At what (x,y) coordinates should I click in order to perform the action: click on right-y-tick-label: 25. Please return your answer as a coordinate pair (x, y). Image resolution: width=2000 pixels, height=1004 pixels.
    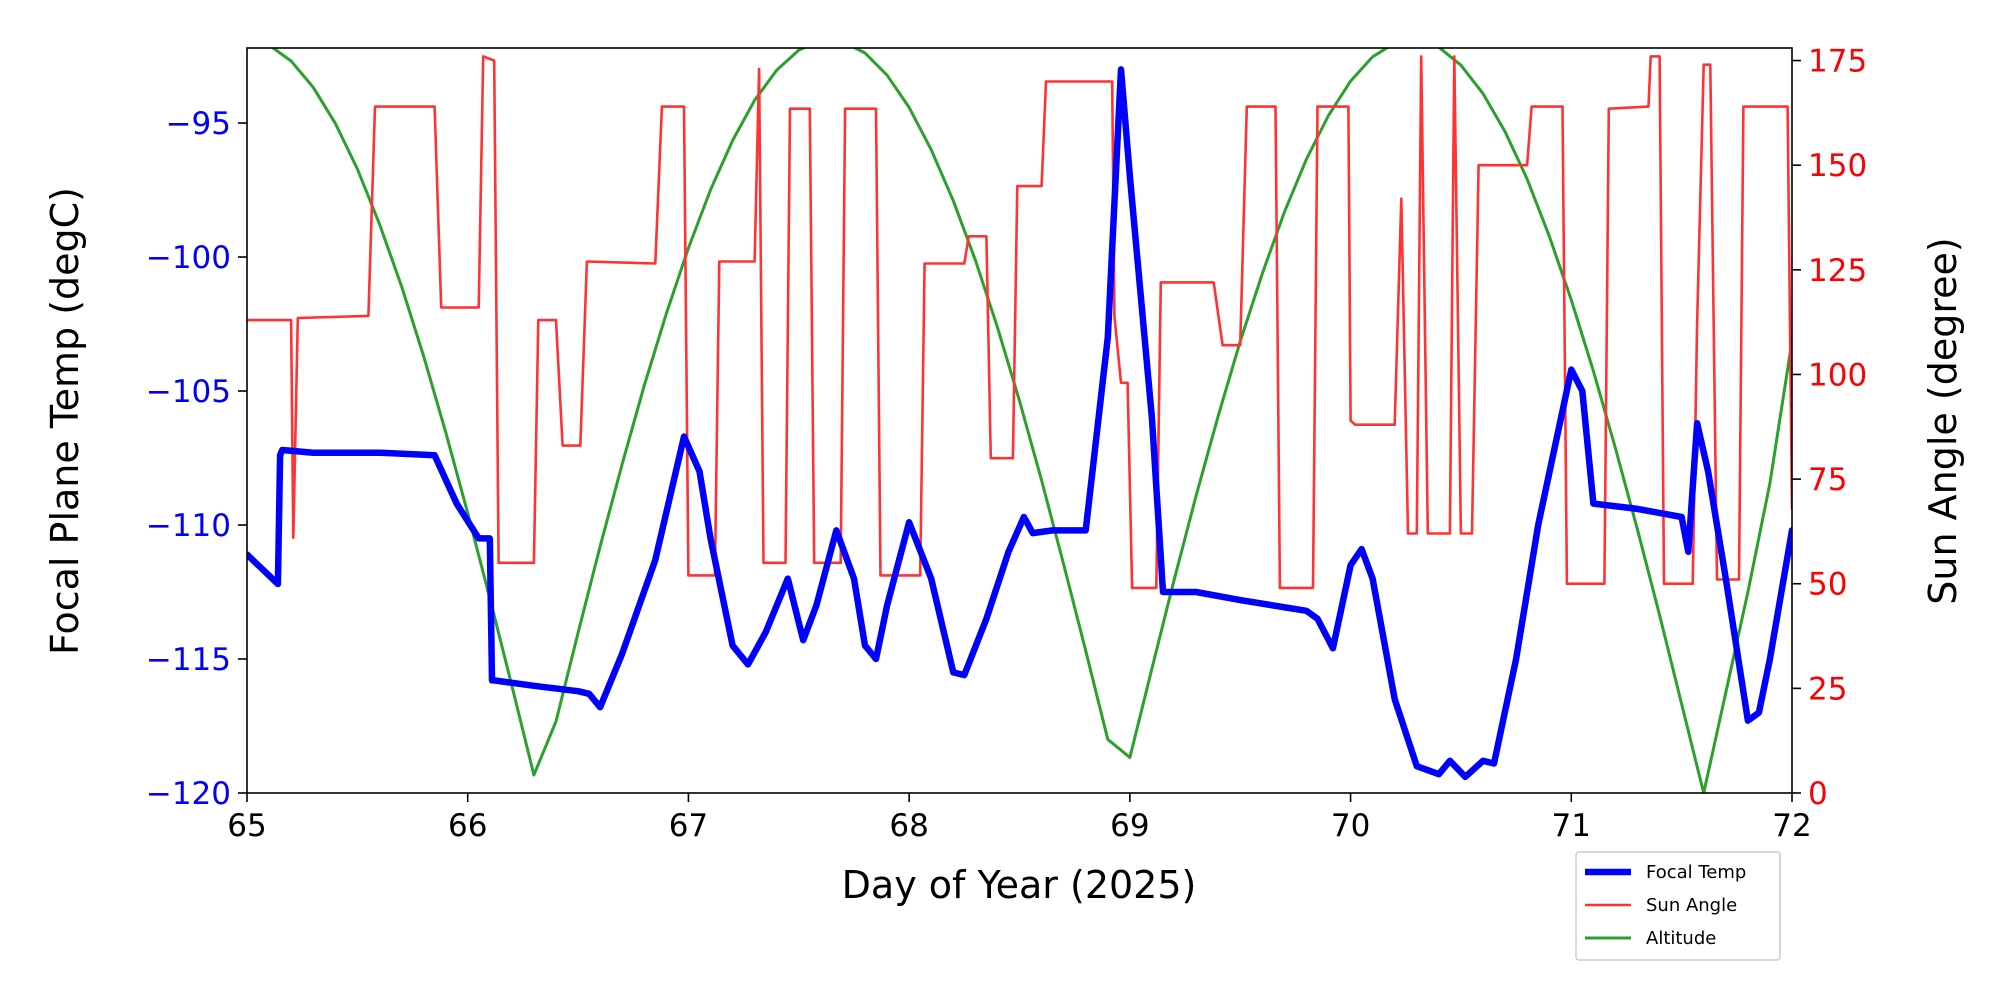
    Looking at the image, I should click on (1827, 689).